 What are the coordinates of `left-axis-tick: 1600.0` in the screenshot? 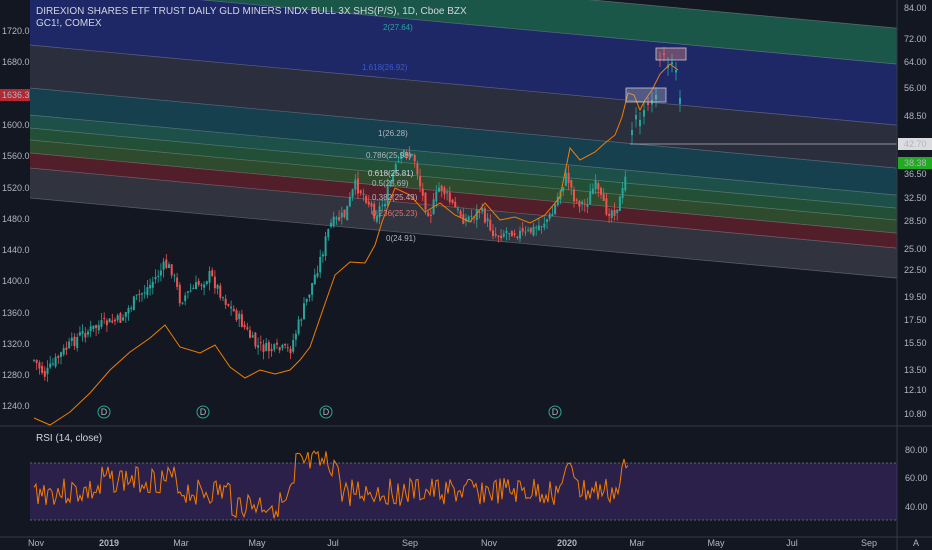 It's located at (16, 125).